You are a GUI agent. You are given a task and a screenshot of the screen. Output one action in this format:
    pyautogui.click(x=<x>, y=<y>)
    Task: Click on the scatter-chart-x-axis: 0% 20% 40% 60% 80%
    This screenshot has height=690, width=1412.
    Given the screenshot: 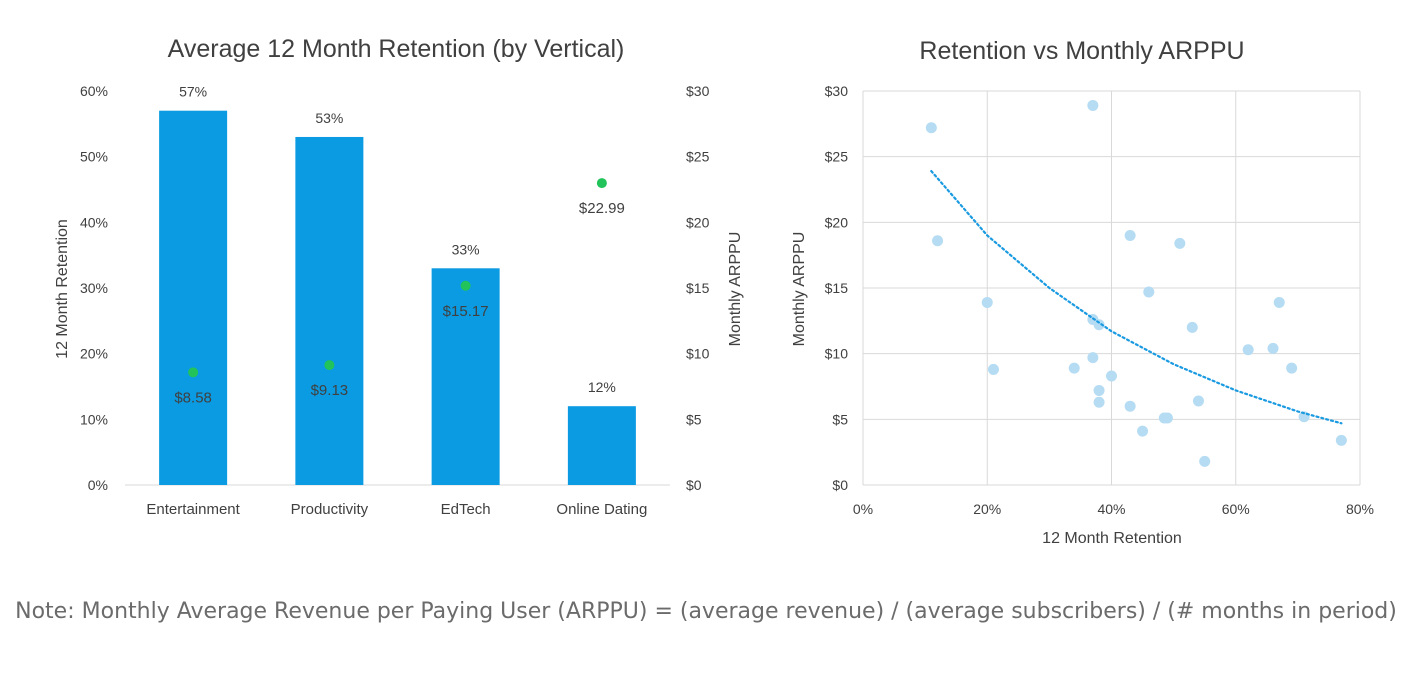 What is the action you would take?
    pyautogui.click(x=1113, y=509)
    